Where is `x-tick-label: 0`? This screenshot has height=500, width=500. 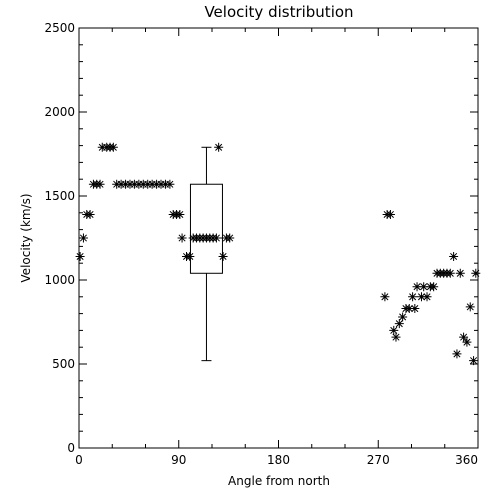 x-tick-label: 0 is located at coordinates (79, 460).